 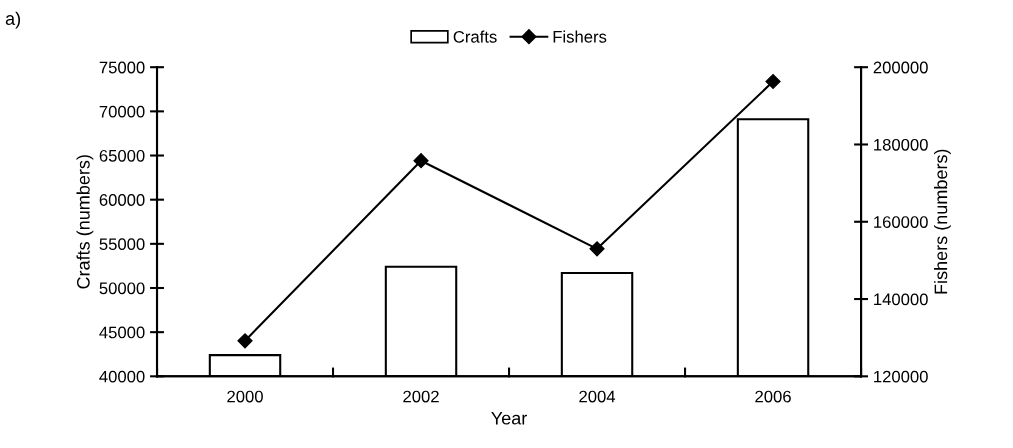 What do you see at coordinates (122, 155) in the screenshot?
I see `y-tick-label: 65000` at bounding box center [122, 155].